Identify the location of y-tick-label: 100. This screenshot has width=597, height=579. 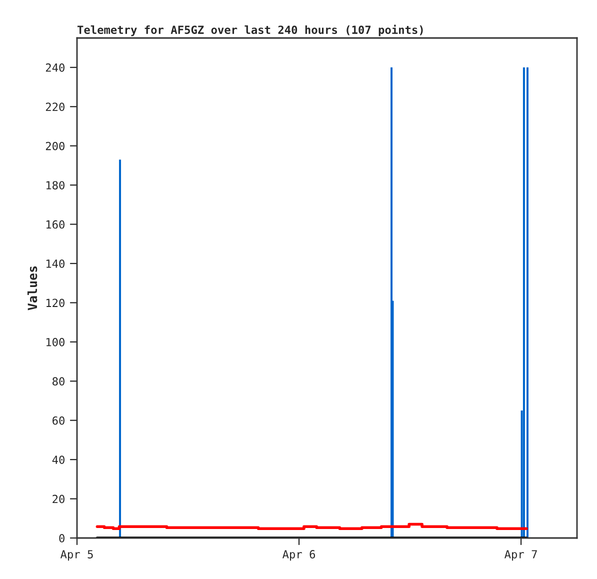
(55, 342).